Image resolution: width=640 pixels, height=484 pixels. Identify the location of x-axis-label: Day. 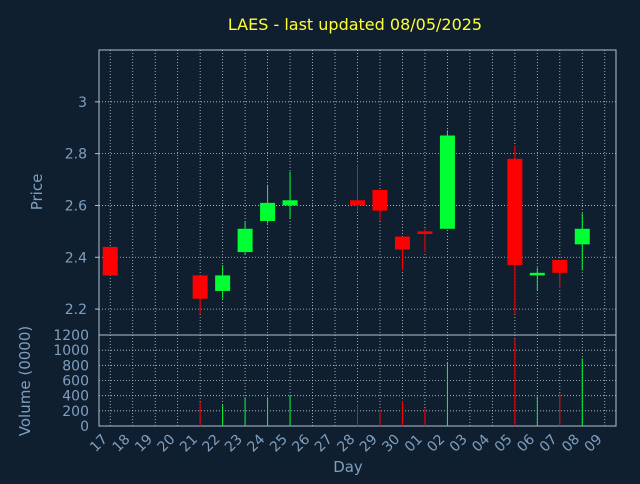
(348, 467).